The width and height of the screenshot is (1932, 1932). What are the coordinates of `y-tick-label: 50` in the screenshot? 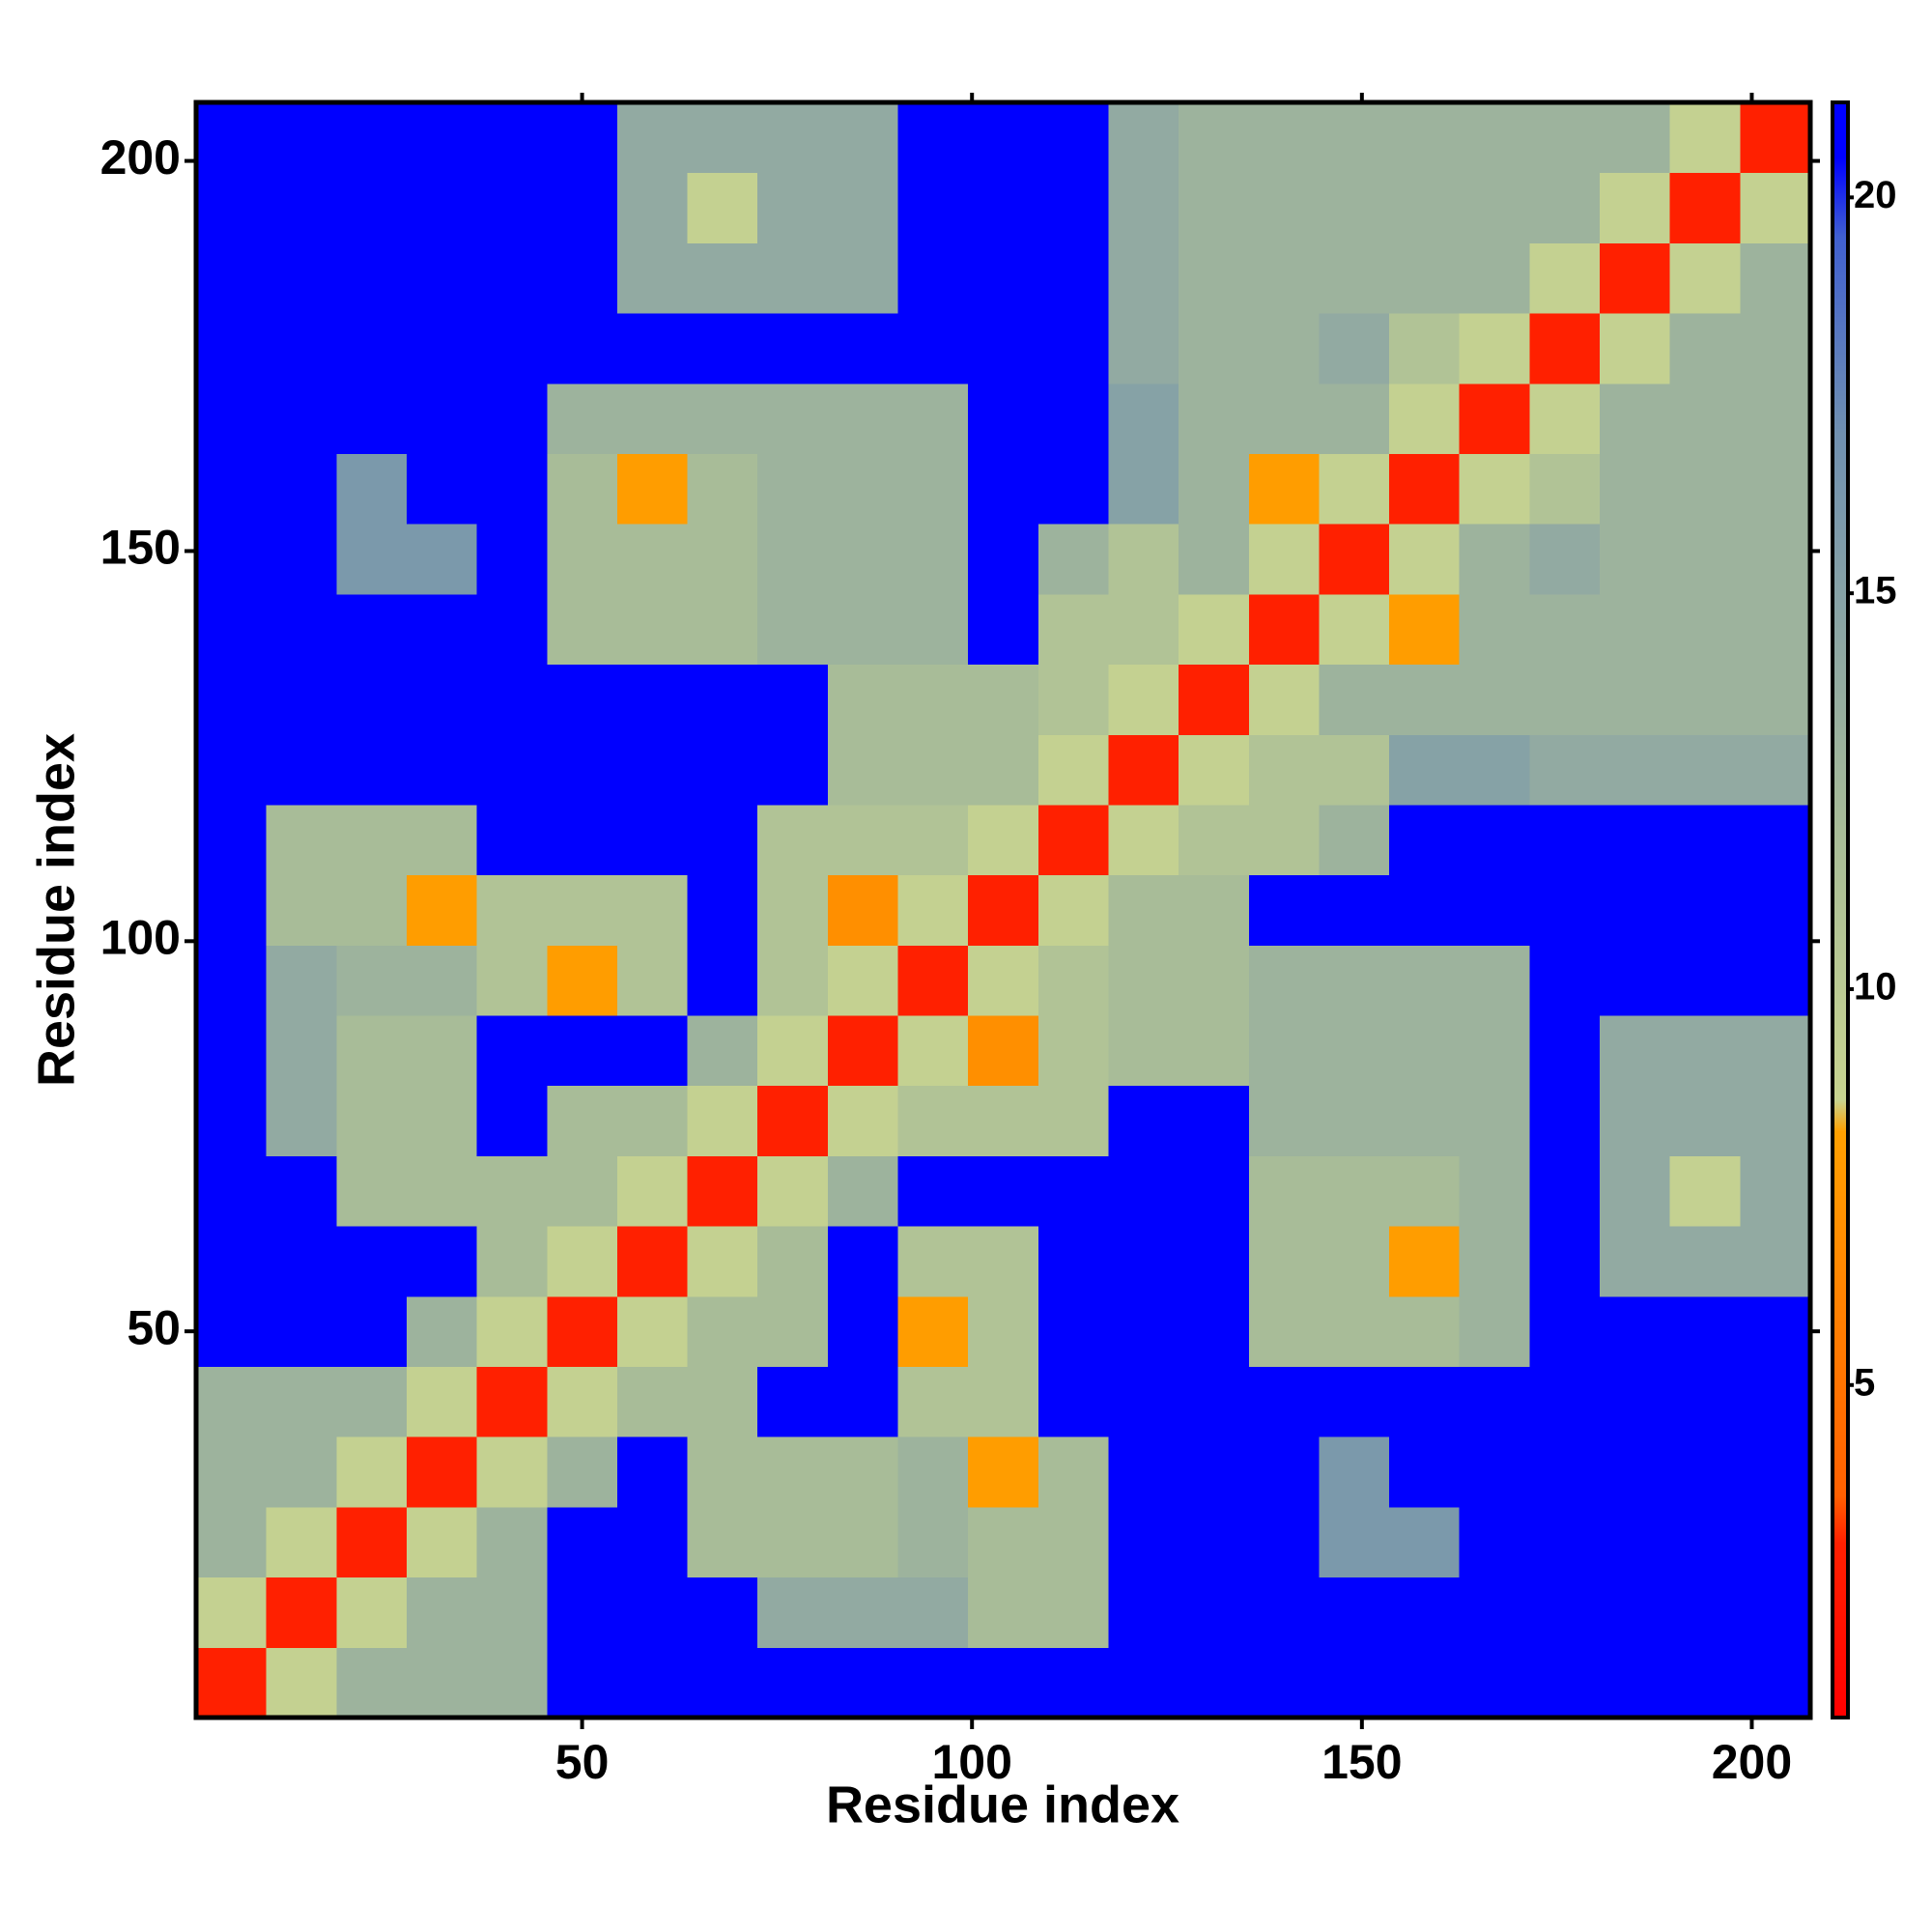 It's located at (154, 1327).